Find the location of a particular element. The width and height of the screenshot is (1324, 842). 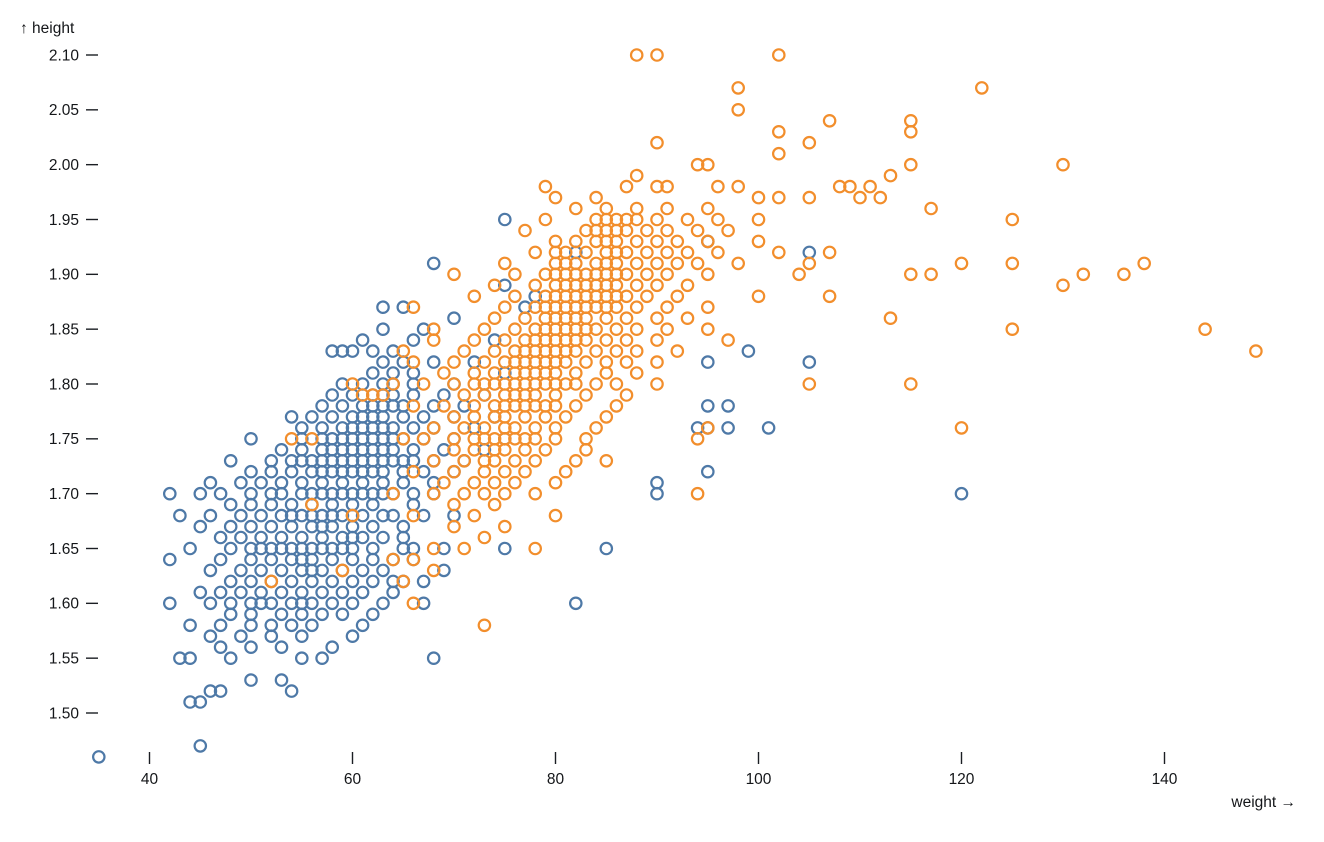

x-tick-label: 140 is located at coordinates (1165, 779).